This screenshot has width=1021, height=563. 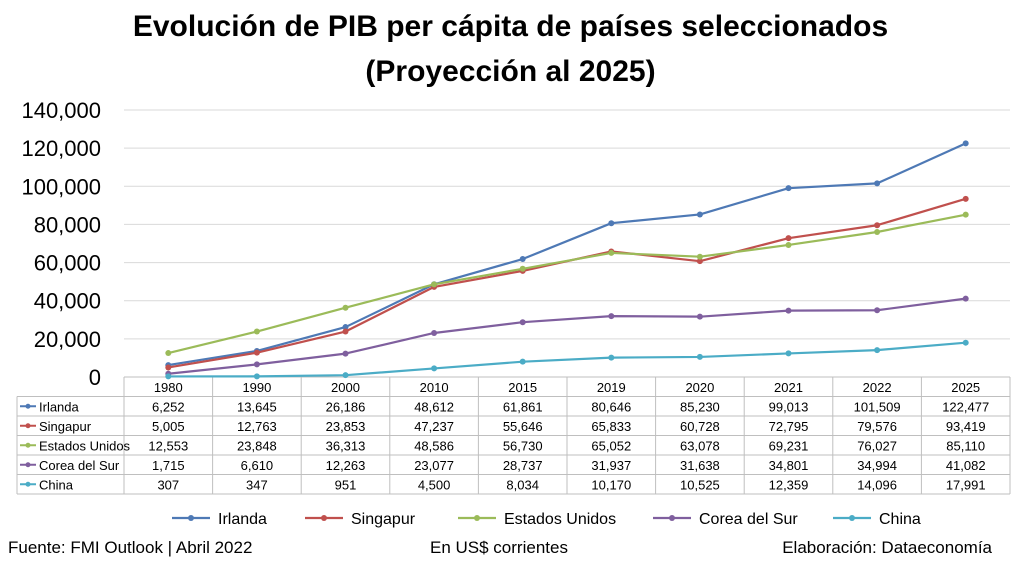 I want to click on x-tick-label: 1980, so click(x=168, y=387).